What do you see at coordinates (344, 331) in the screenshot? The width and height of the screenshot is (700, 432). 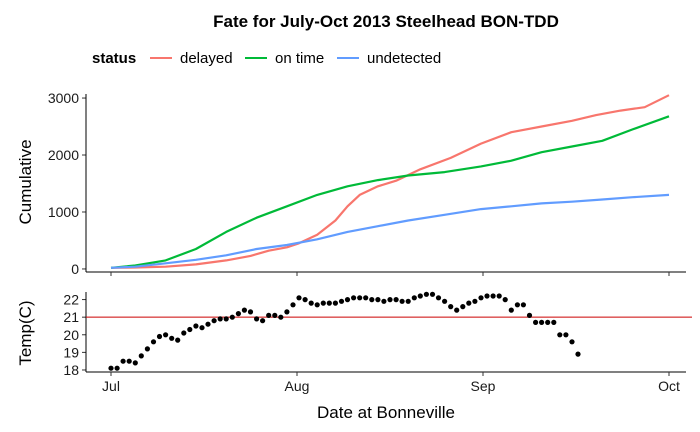 I see `temperature-points` at bounding box center [344, 331].